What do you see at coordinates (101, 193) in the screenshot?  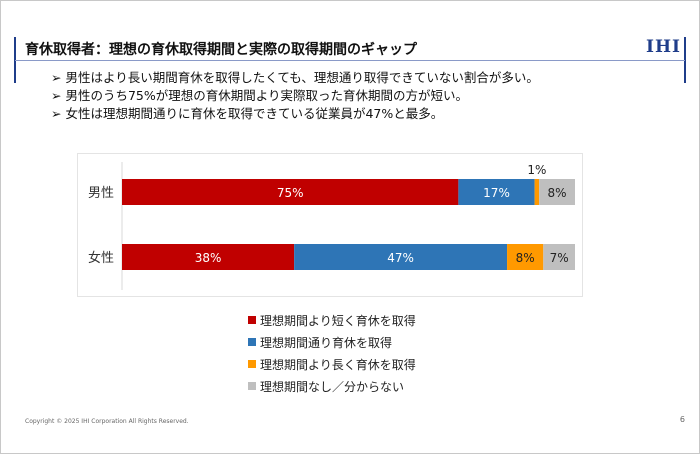 I see `category-label: 男性` at bounding box center [101, 193].